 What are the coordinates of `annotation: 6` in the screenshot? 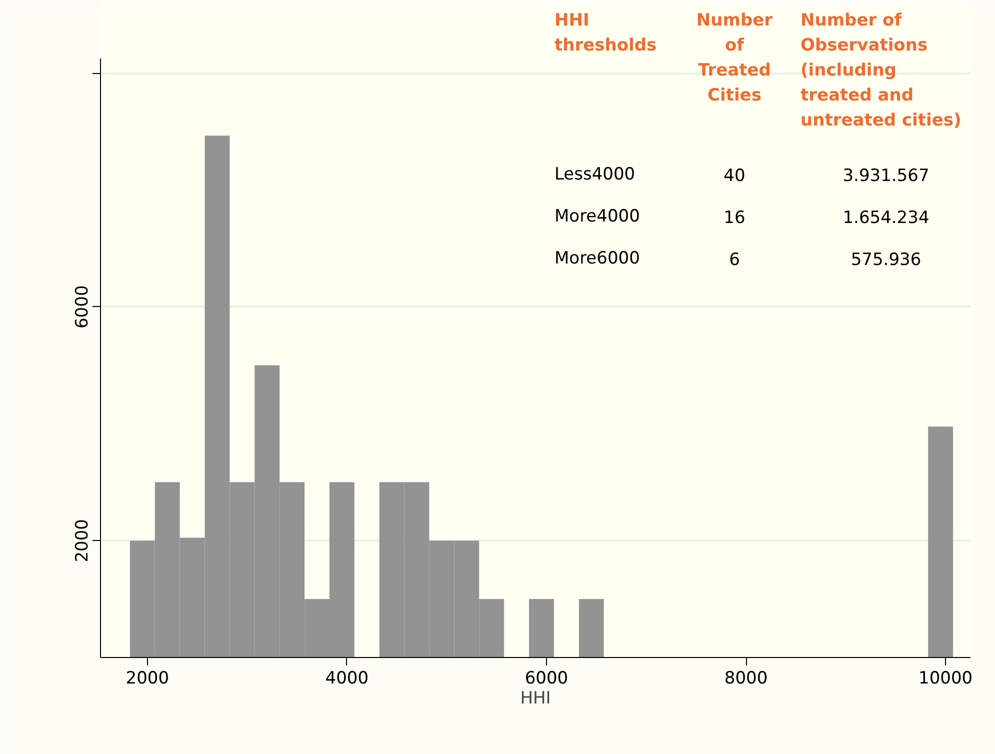 It's located at (734, 260).